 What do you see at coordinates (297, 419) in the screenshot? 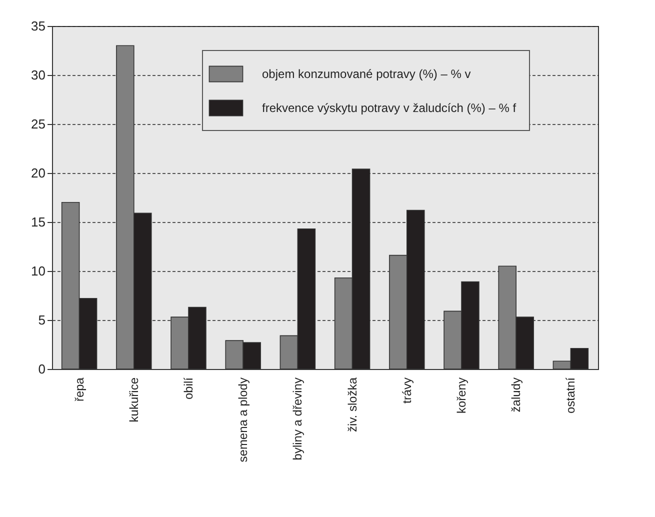
I see `x-tick-label: byliny a dřeviny` at bounding box center [297, 419].